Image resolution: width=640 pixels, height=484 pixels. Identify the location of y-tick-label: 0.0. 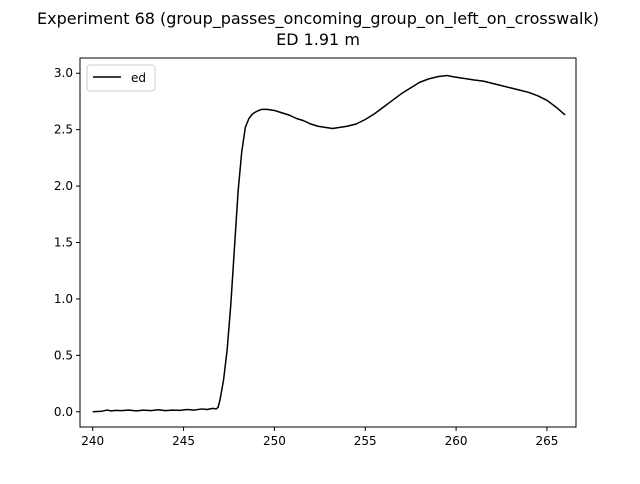
(63, 412).